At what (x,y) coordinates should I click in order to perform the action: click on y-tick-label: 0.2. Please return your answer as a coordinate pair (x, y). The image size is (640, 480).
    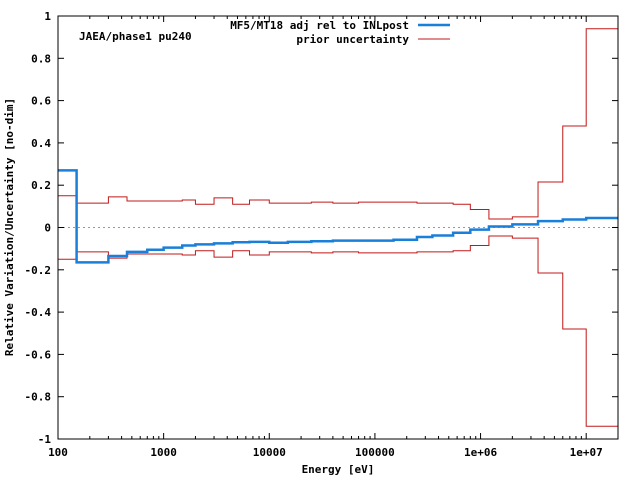
    Looking at the image, I should click on (41, 185).